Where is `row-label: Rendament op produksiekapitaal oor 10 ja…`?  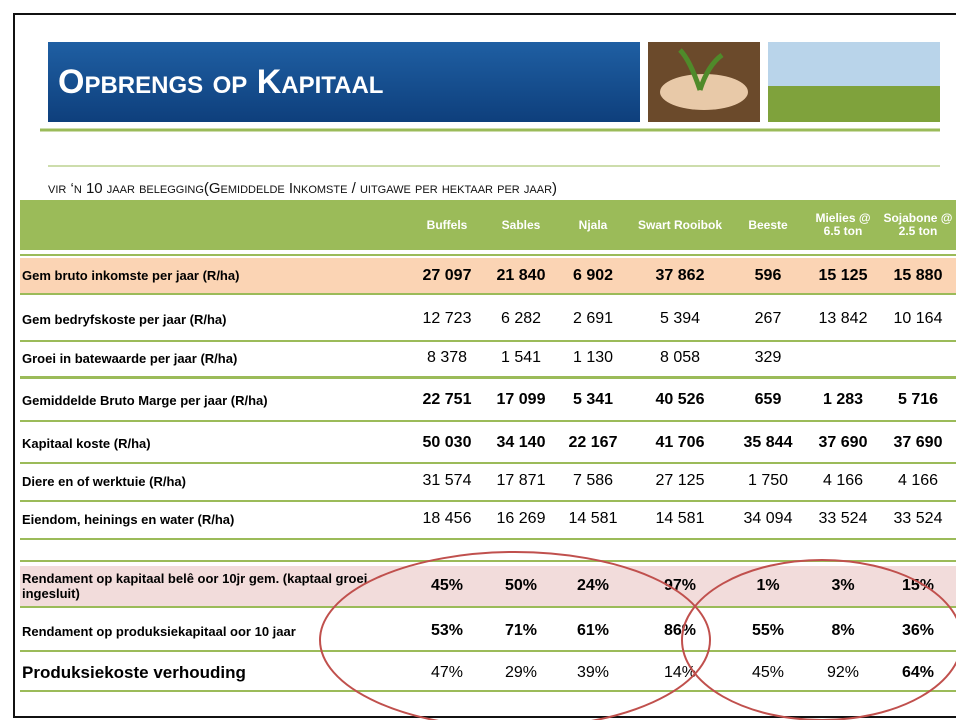
row-label: Rendament op produksiekapitaal oor 10 ja… is located at coordinates (159, 631).